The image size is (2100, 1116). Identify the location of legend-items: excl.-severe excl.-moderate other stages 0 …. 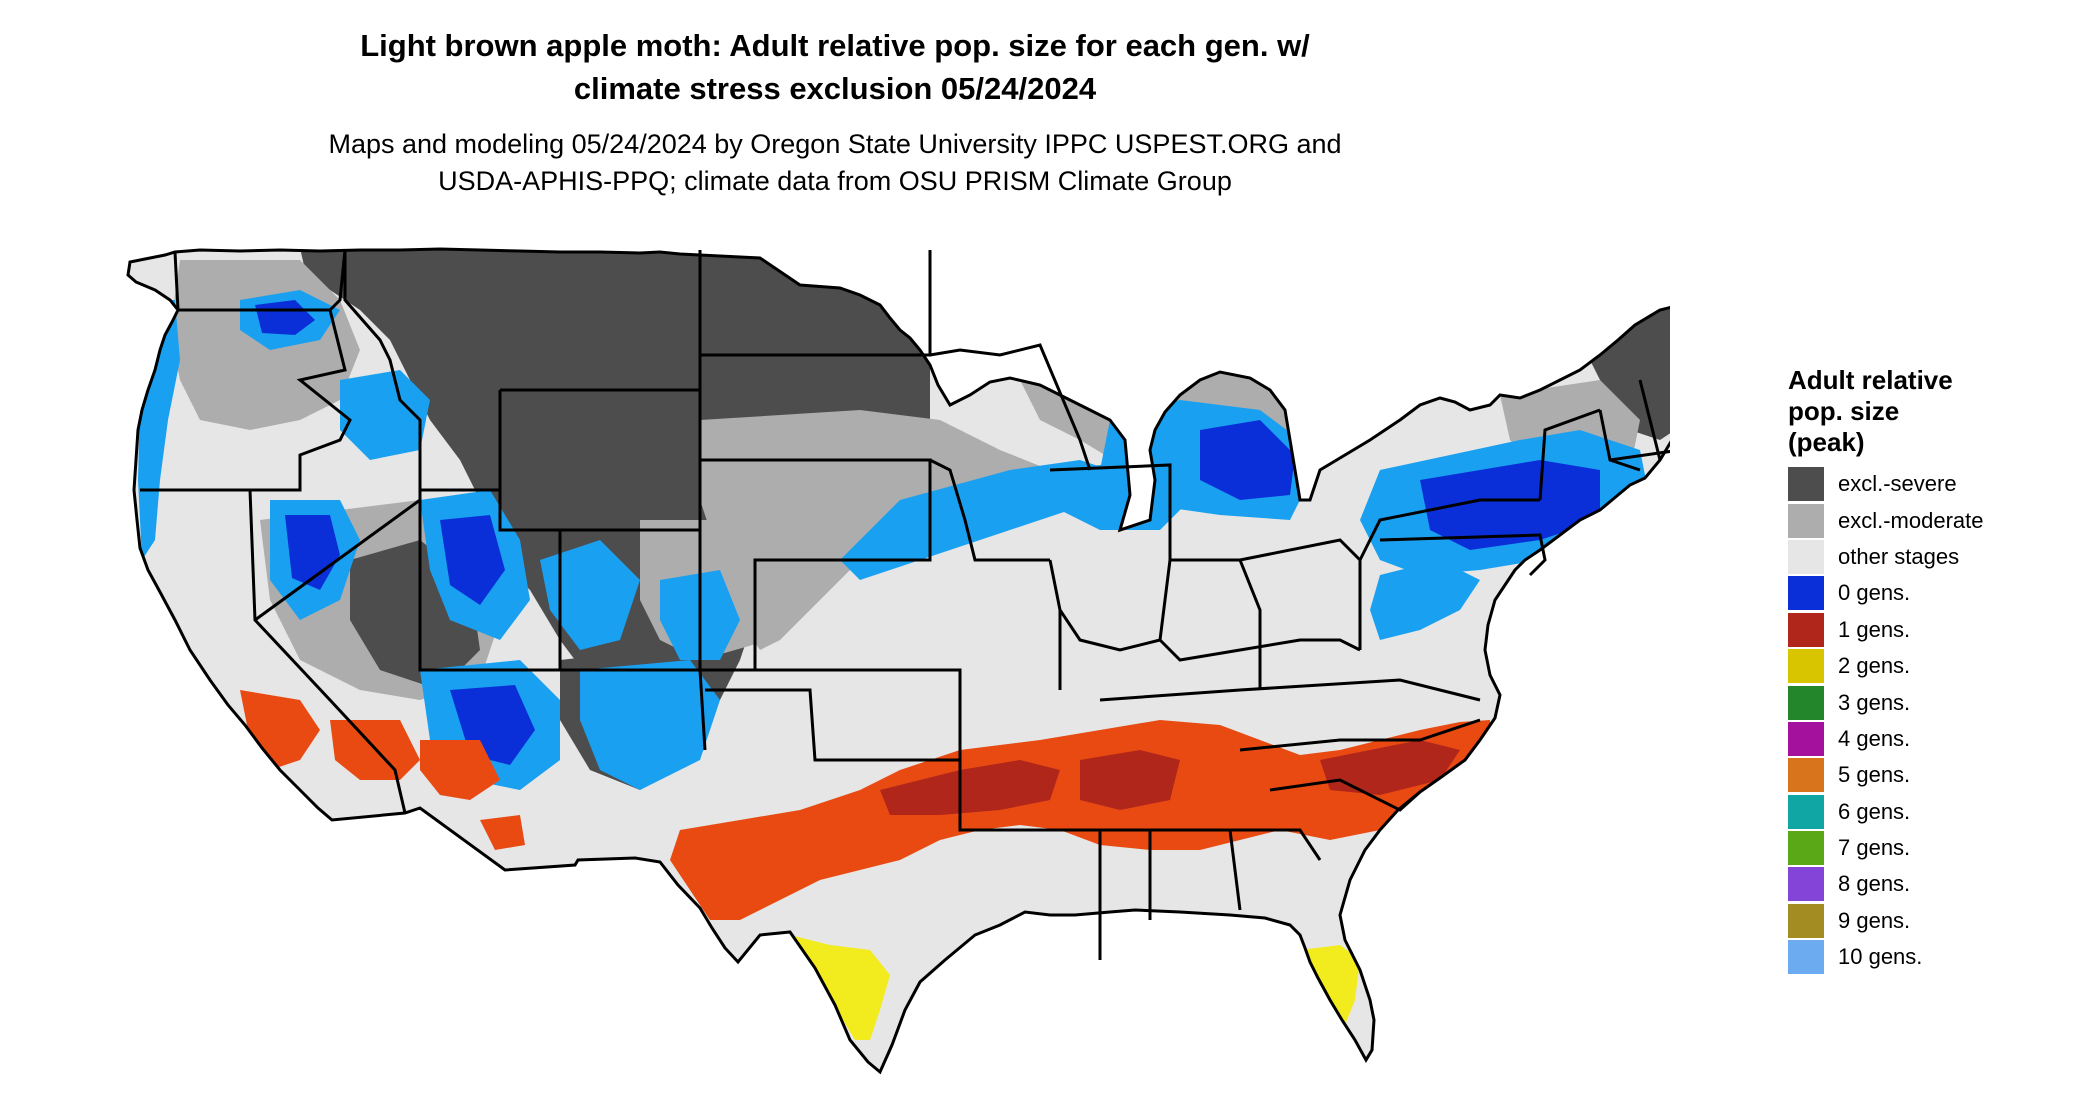
(1933, 720).